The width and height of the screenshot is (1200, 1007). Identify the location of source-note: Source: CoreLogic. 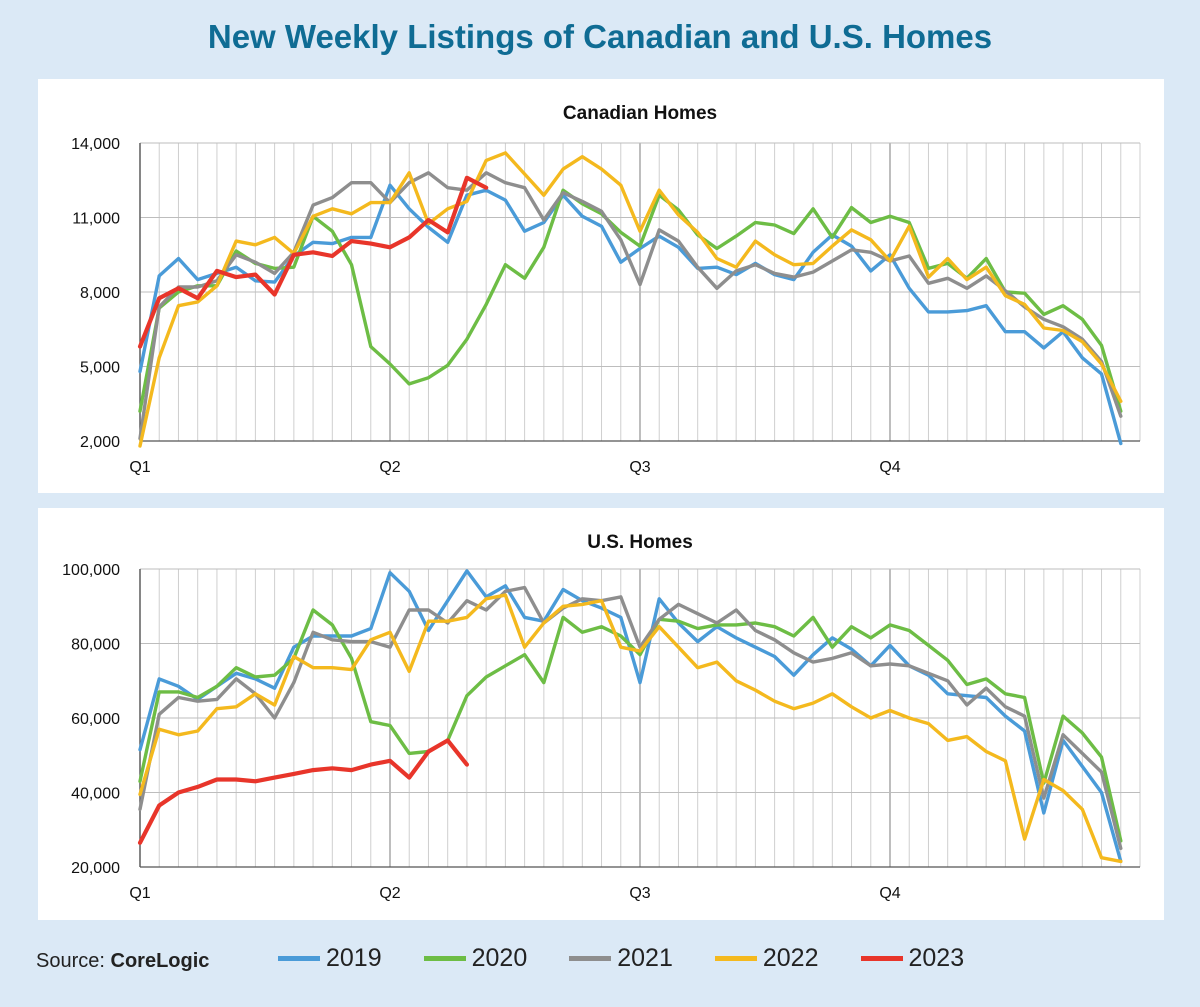
(122, 961).